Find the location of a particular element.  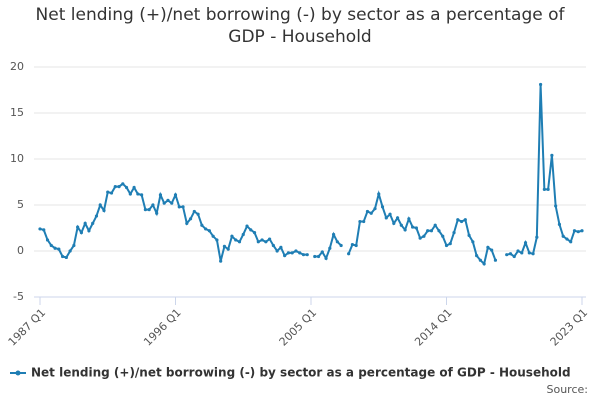

x-tick-label: 2005 Q1 is located at coordinates (298, 327).